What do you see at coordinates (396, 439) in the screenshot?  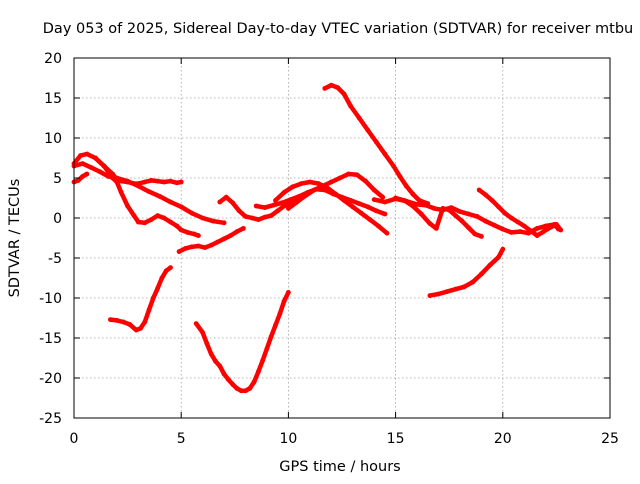 I see `x-tick-label: 15` at bounding box center [396, 439].